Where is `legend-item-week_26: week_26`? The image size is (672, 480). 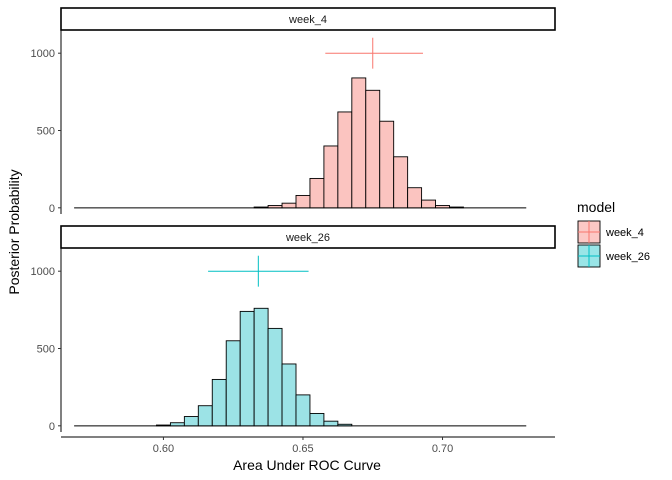
legend-item-week_26: week_26 is located at coordinates (613, 256).